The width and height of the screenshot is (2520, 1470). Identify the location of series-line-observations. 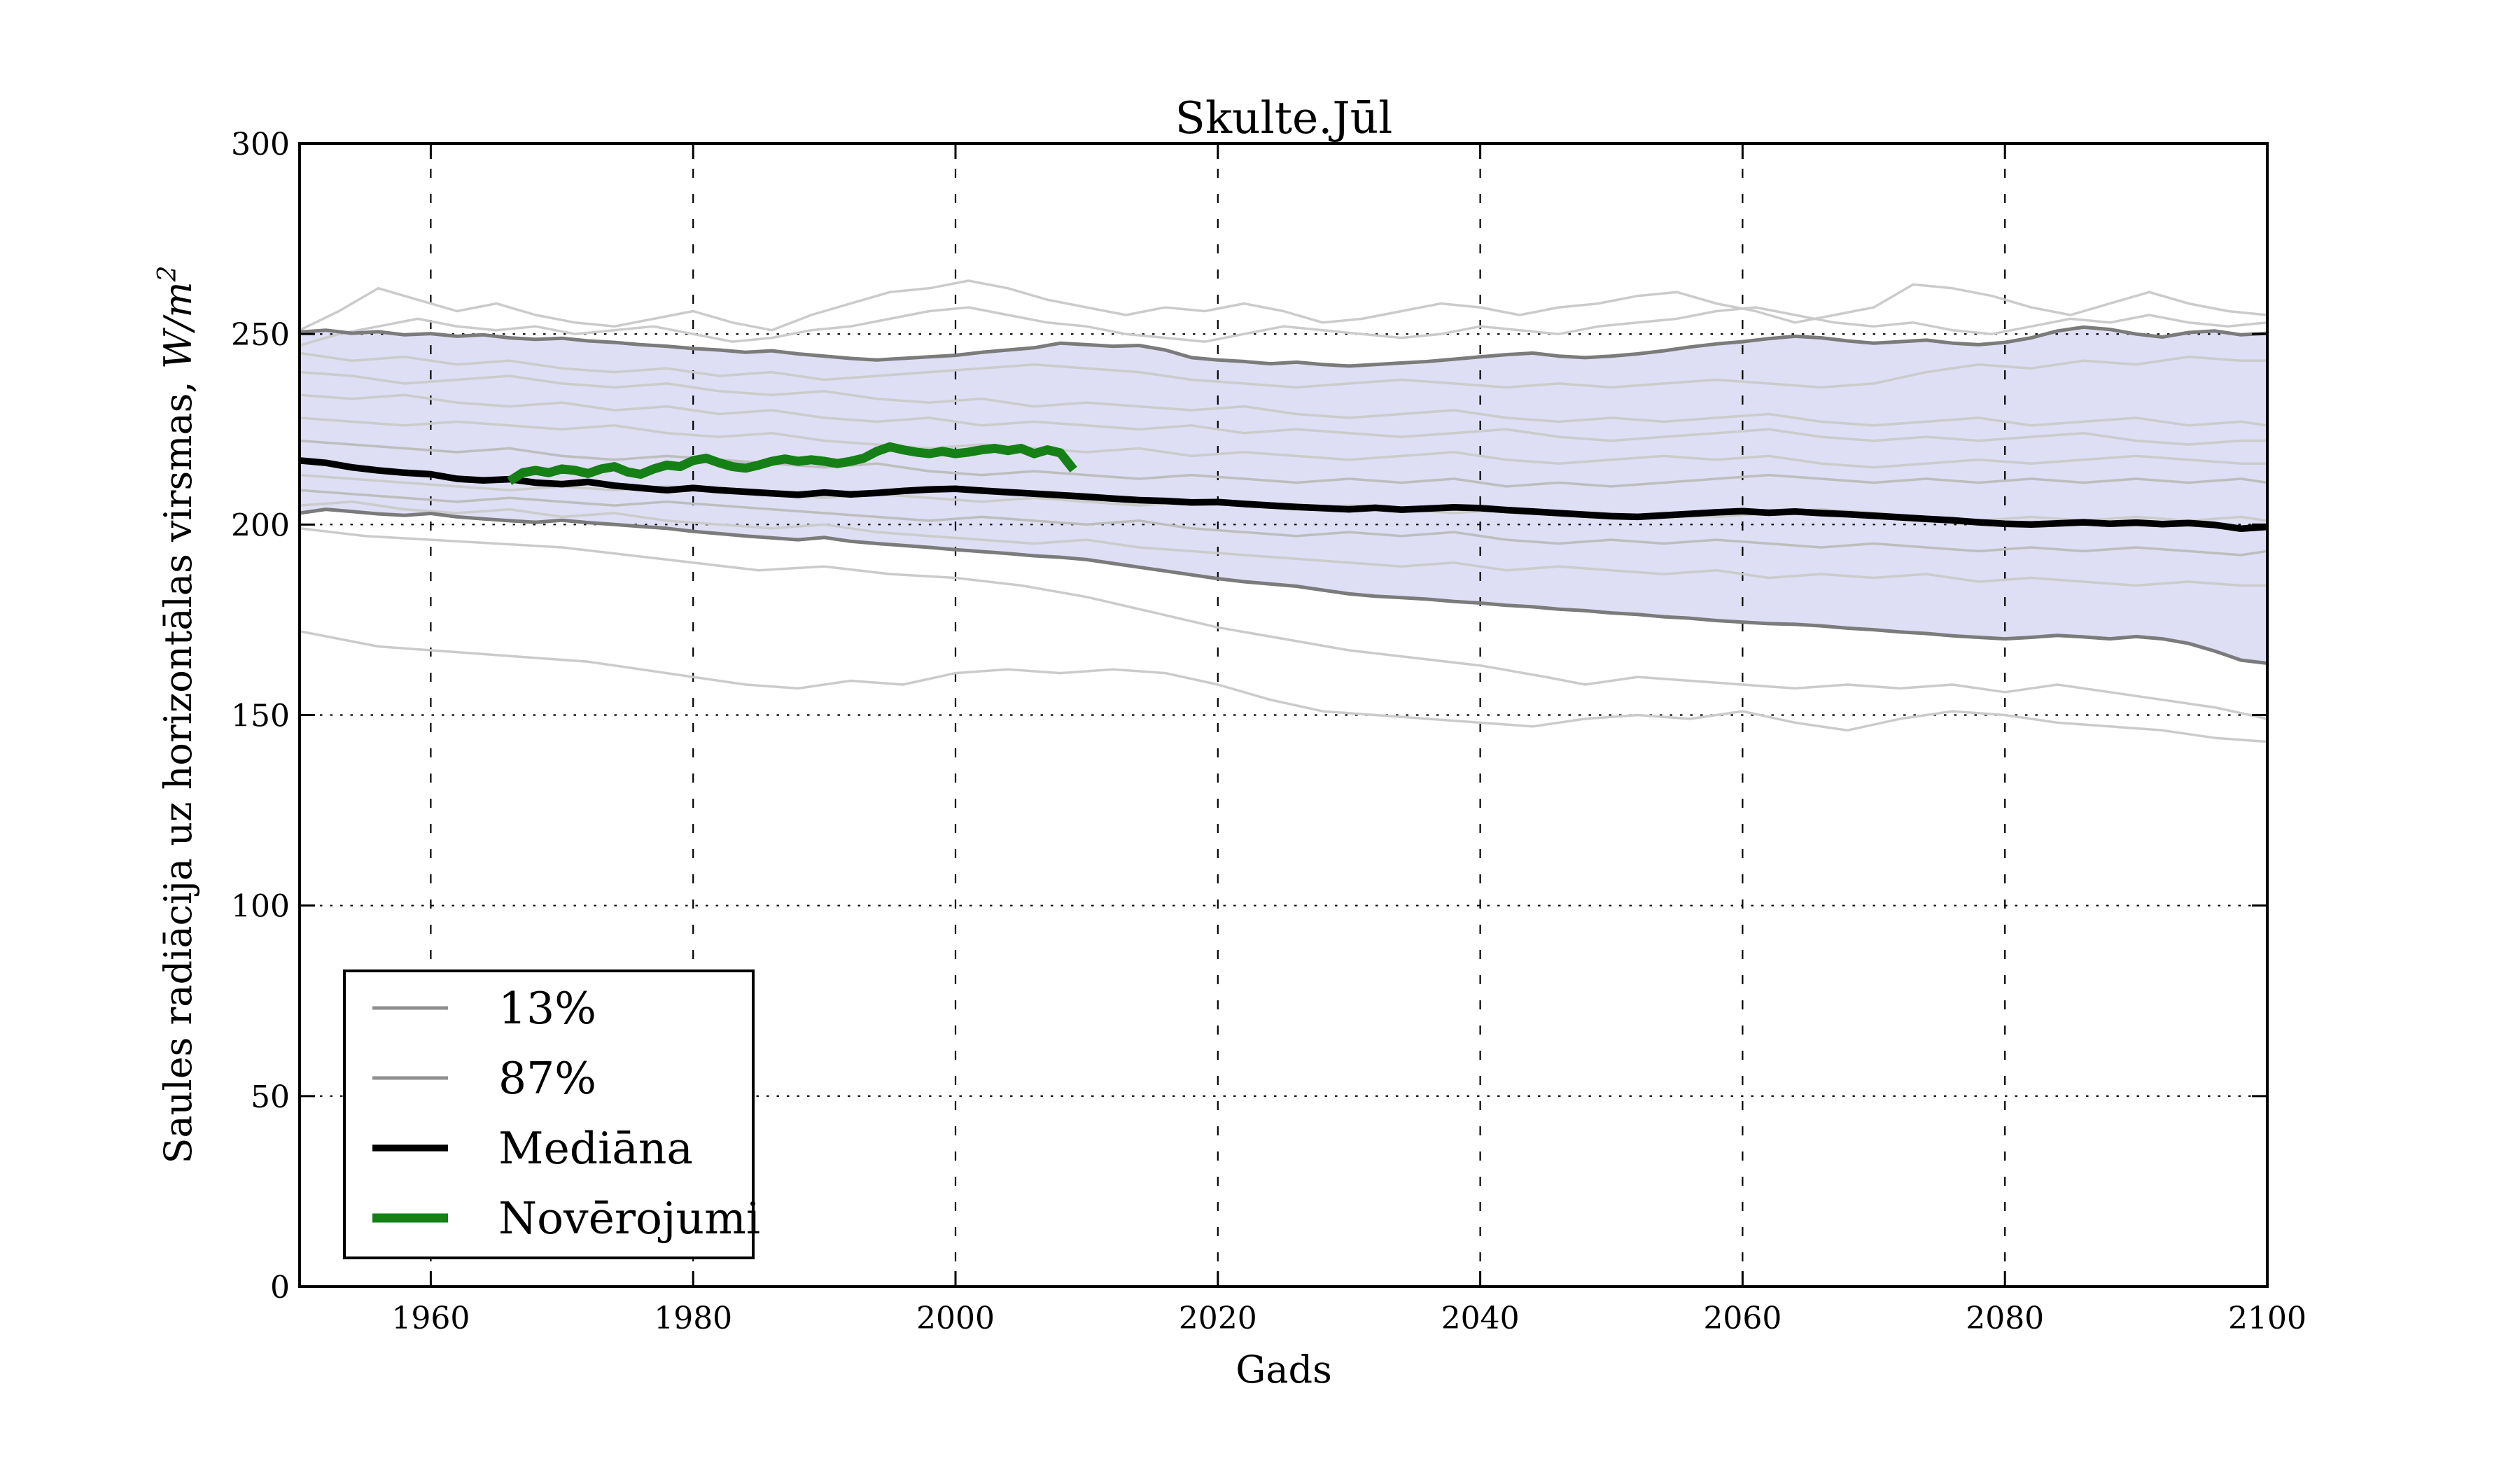
(792, 463).